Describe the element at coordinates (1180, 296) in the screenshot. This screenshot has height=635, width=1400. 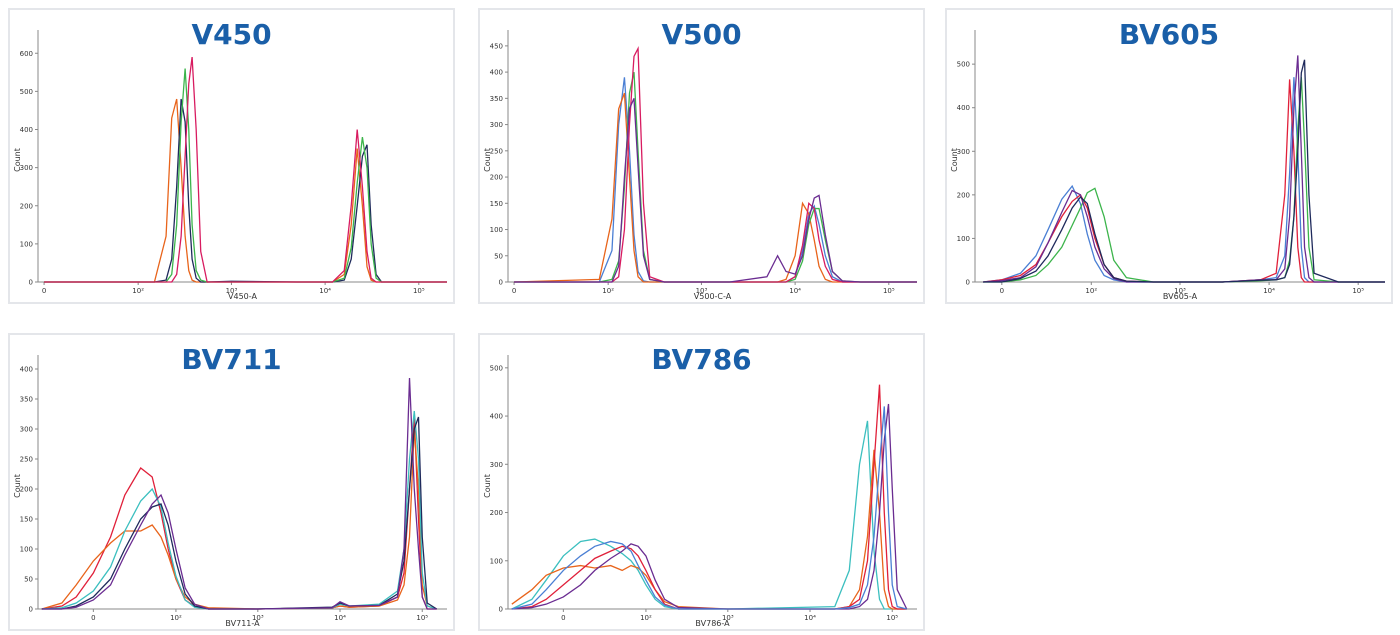
I see `x-axis-label: BV605-A` at that location.